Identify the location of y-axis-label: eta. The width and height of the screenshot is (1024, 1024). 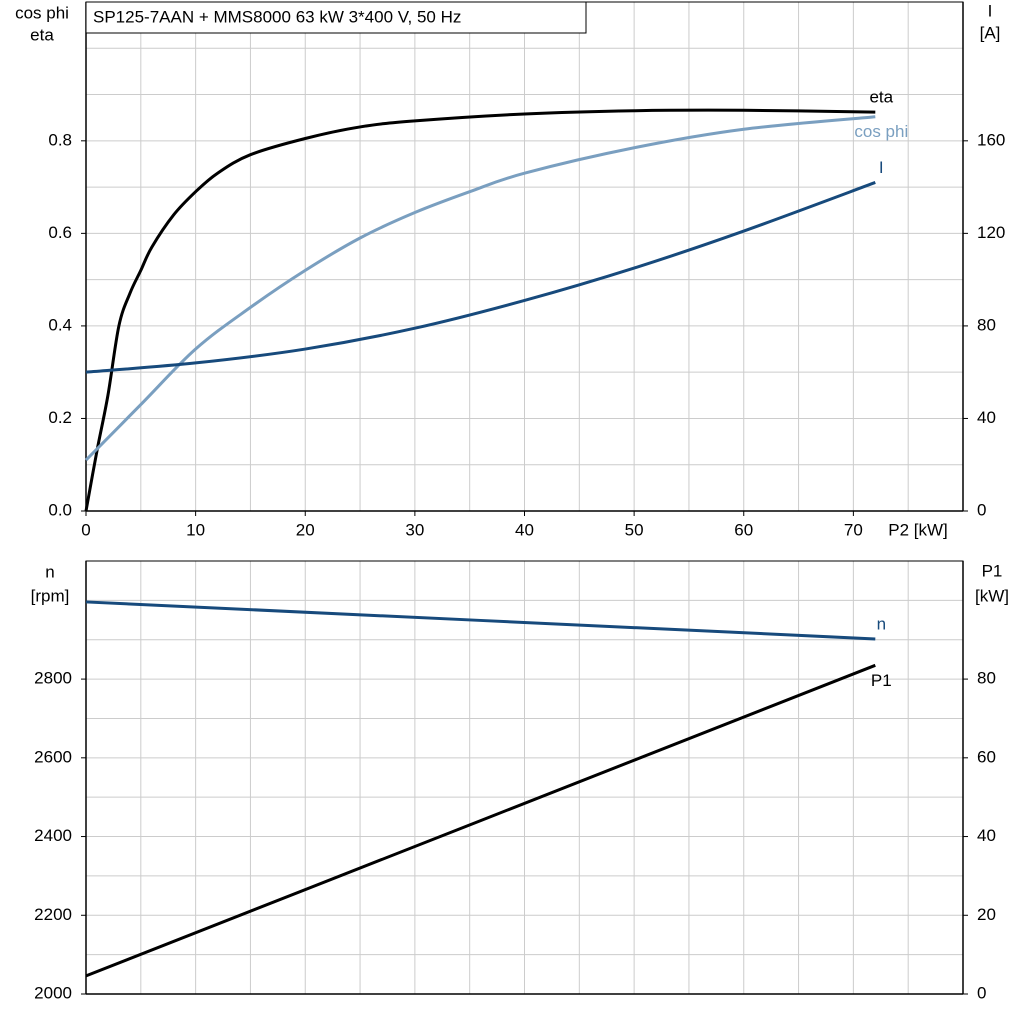
(42, 34).